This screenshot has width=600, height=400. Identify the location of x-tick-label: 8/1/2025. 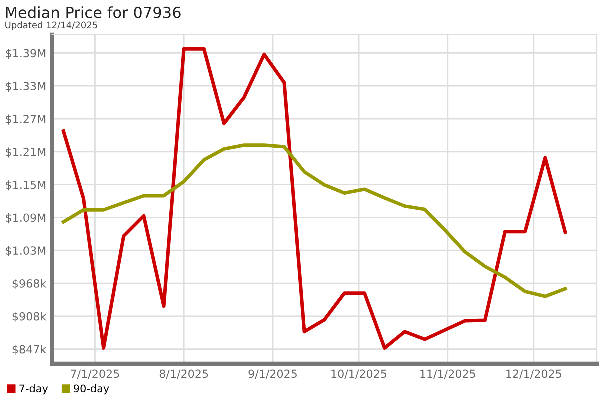
(184, 375).